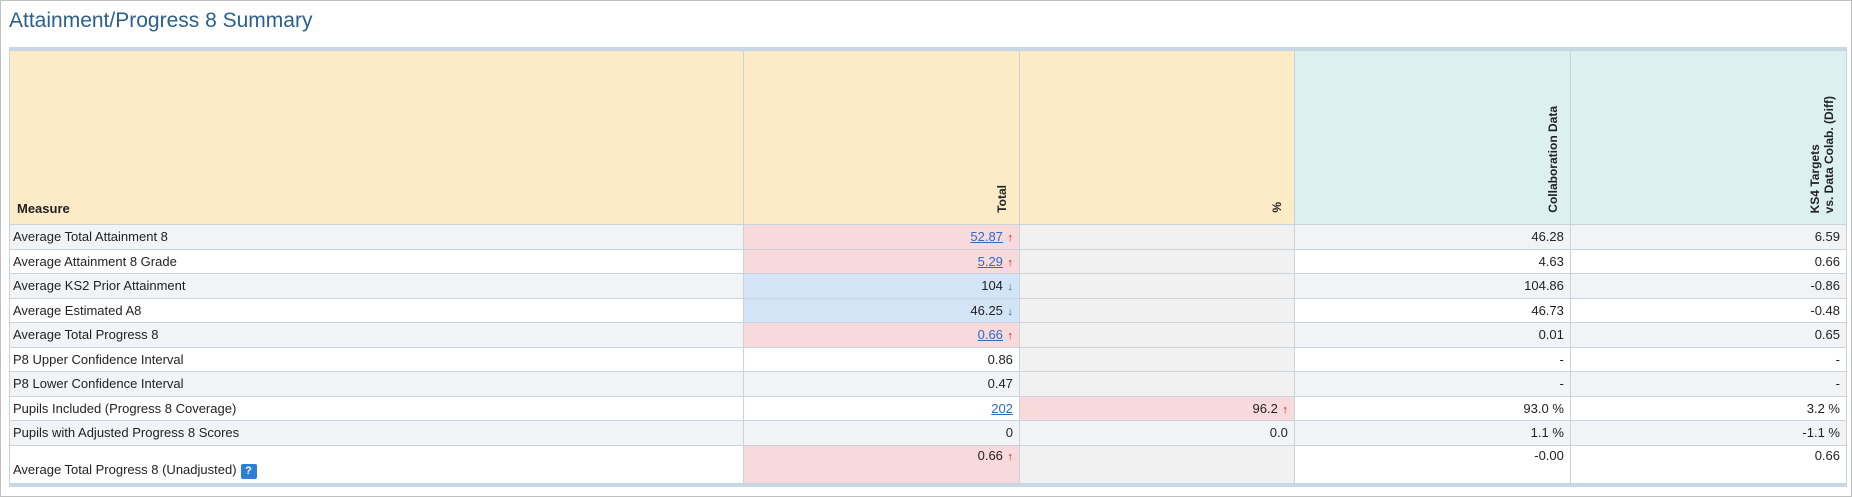  What do you see at coordinates (1552, 159) in the screenshot?
I see `column-header-collaboration-data-label: Collaboration Data` at bounding box center [1552, 159].